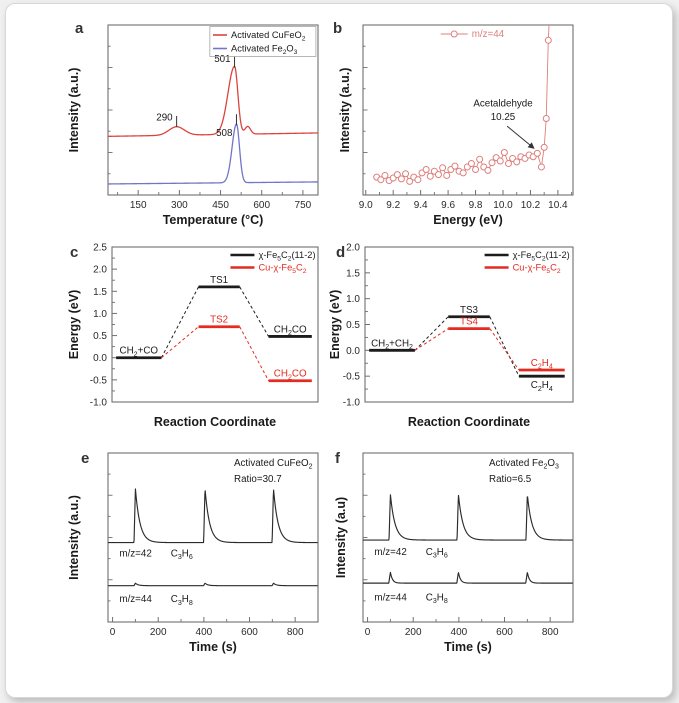  What do you see at coordinates (100, 248) in the screenshot?
I see `panel-c-y-tick-label: 2.5` at bounding box center [100, 248].